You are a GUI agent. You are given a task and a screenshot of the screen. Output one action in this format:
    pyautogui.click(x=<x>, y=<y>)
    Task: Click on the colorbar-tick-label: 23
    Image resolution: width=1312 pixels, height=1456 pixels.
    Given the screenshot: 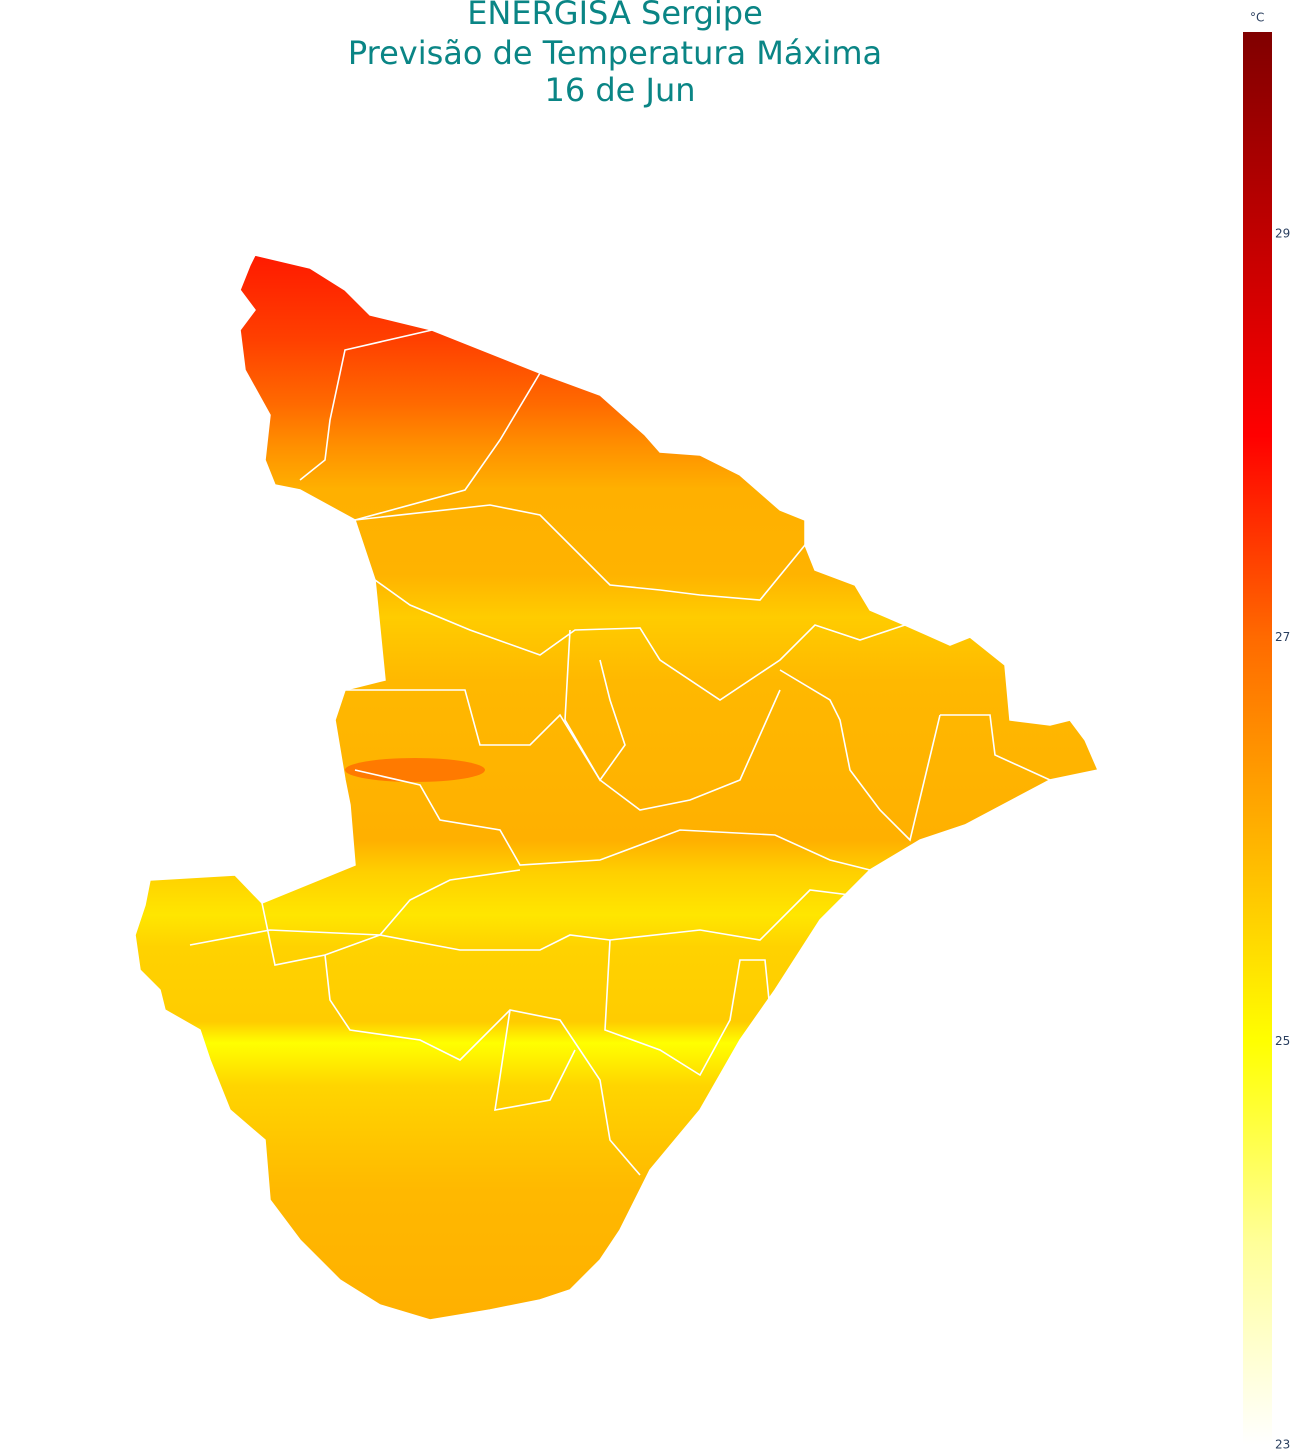 What is the action you would take?
    pyautogui.click(x=1282, y=1445)
    